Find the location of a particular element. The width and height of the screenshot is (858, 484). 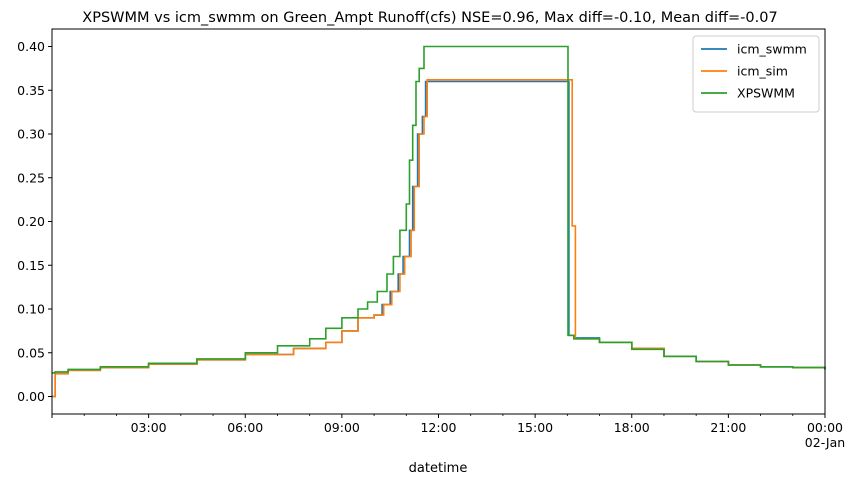

x-tick-label-6: 18:00 is located at coordinates (632, 427).